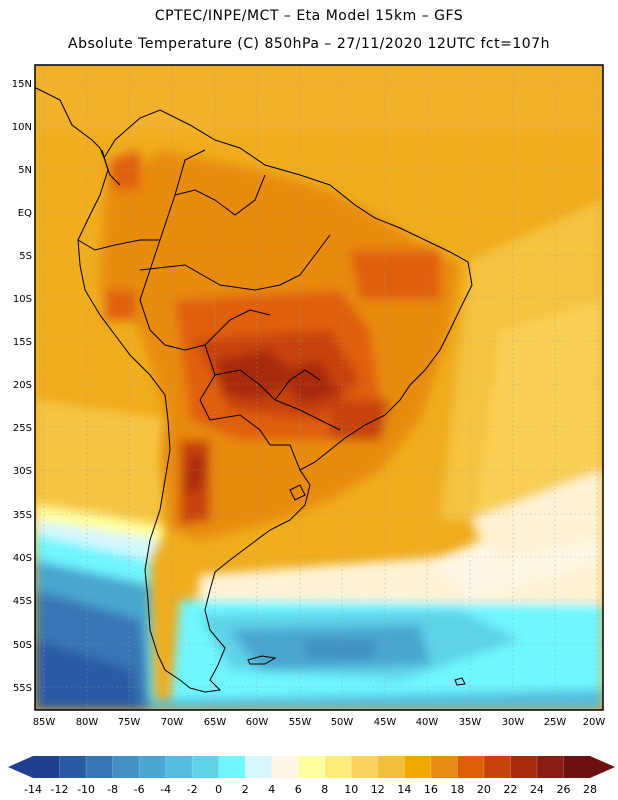 Image resolution: width=618 pixels, height=800 pixels. What do you see at coordinates (457, 789) in the screenshot?
I see `colorbar-label: 18` at bounding box center [457, 789].